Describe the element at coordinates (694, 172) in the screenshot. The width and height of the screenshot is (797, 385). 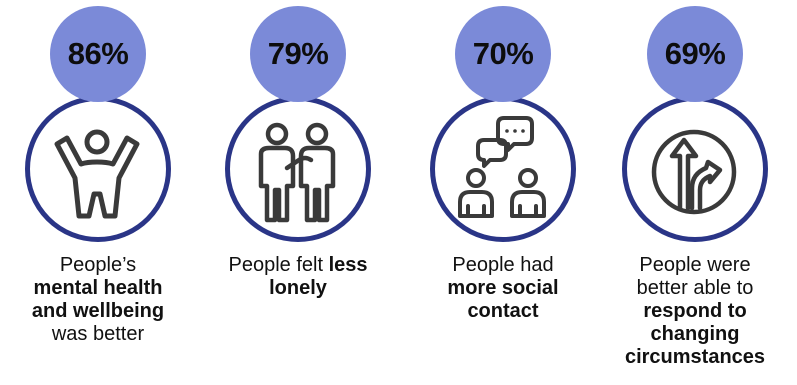
I see `direction-arrows-icon` at that location.